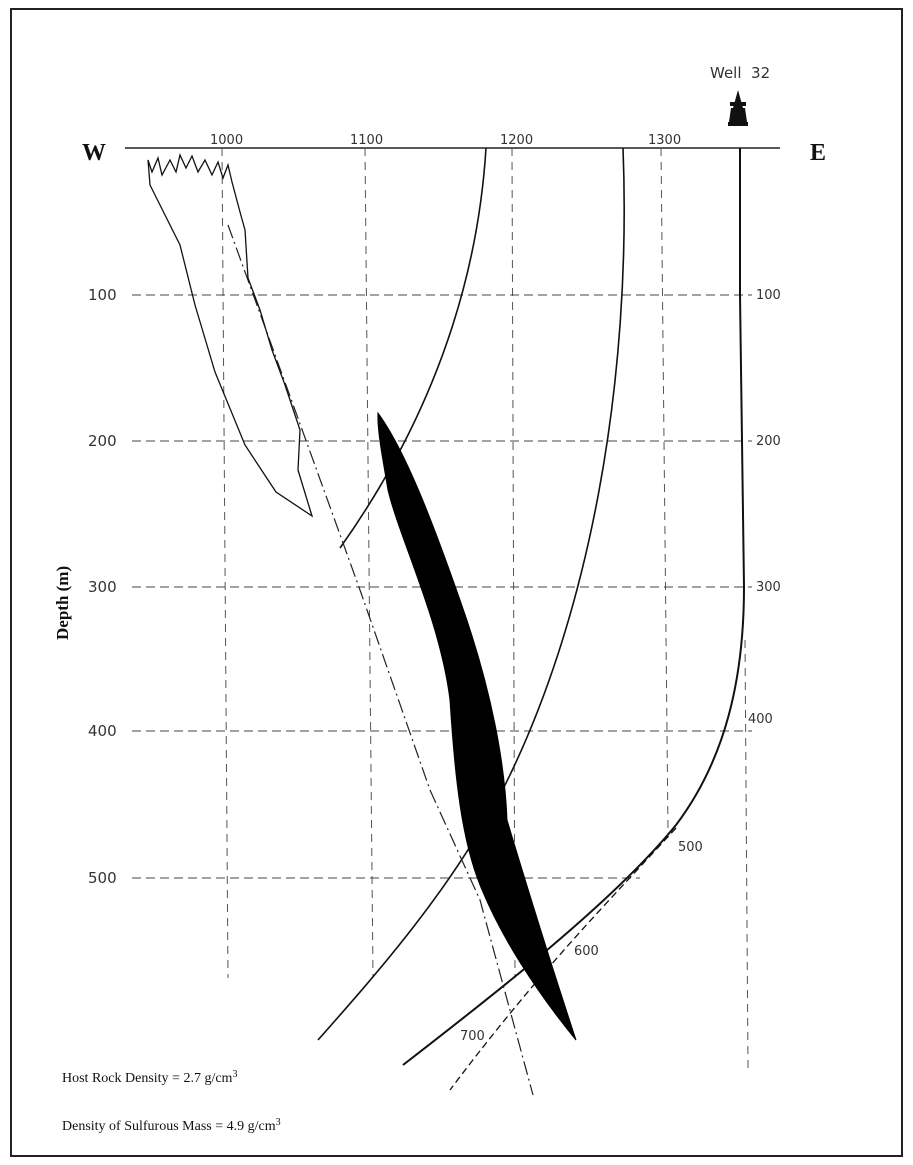  Describe the element at coordinates (62, 603) in the screenshot. I see `y-axis-title: Depth (m)` at that location.